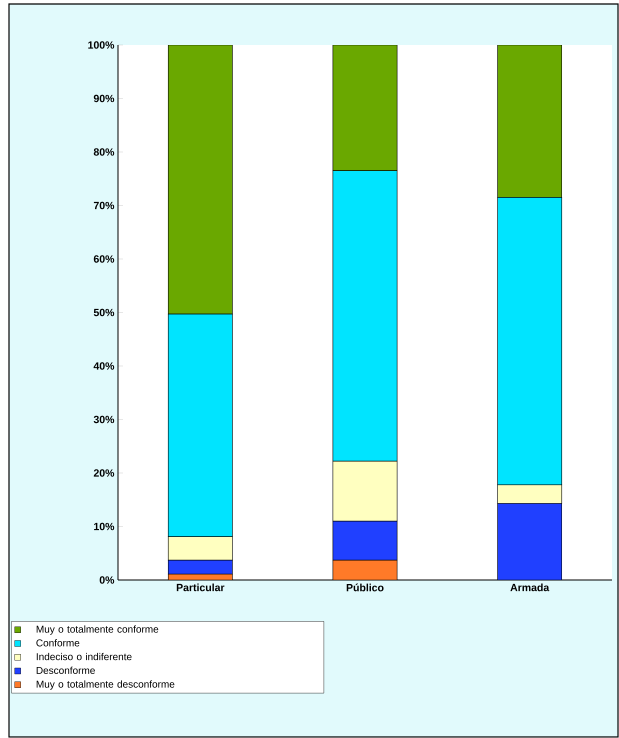  I want to click on legend-label: Muy o totalmente conforme, so click(97, 630).